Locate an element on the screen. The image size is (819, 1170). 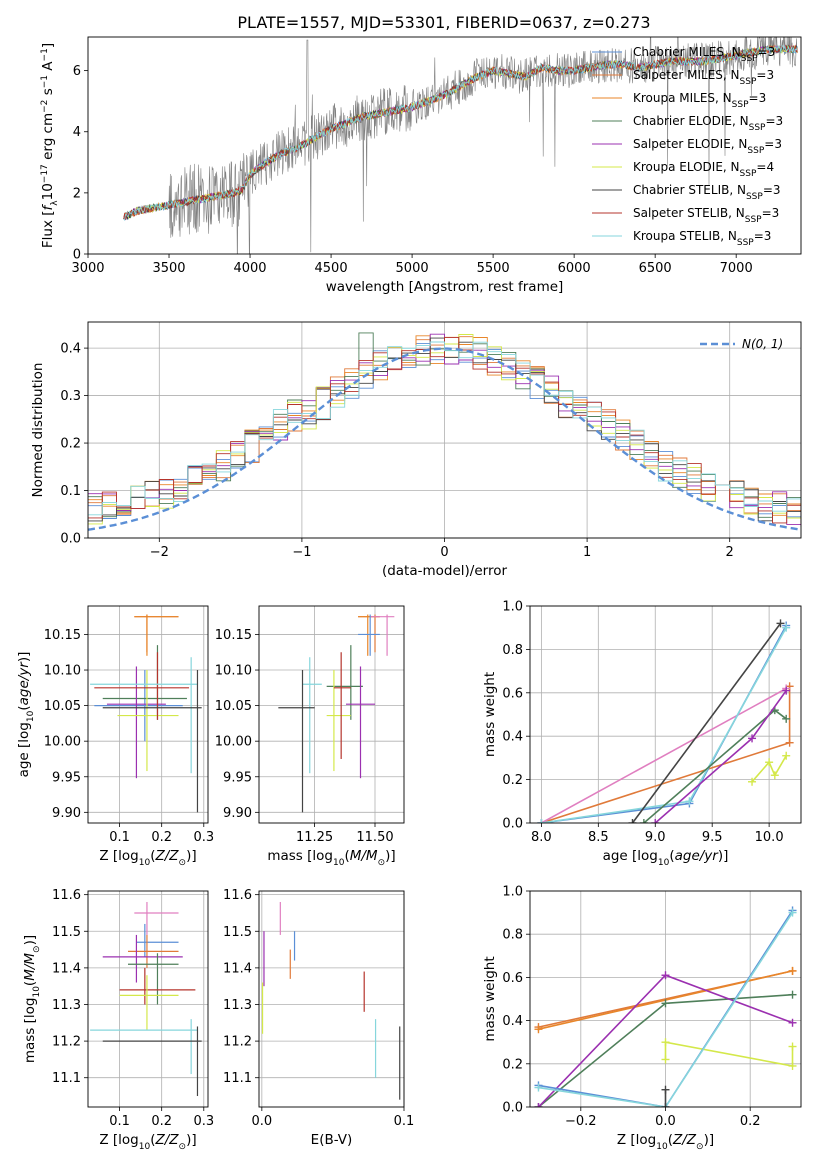
y-axis-label: Flux [fλ10−17 erg cm−2 s−1 A−1] is located at coordinates (50, 145).